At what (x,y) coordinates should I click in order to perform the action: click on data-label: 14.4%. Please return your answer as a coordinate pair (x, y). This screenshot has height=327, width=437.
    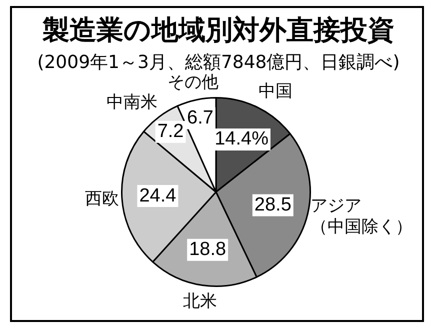
    Looking at the image, I should click on (241, 139).